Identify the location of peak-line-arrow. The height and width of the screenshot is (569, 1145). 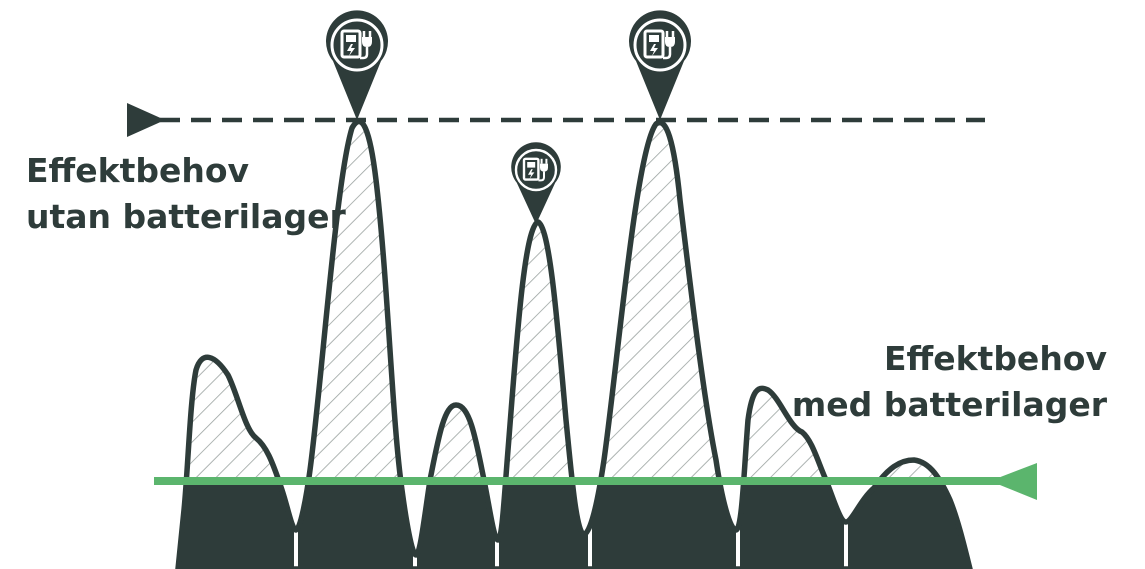
(146, 120).